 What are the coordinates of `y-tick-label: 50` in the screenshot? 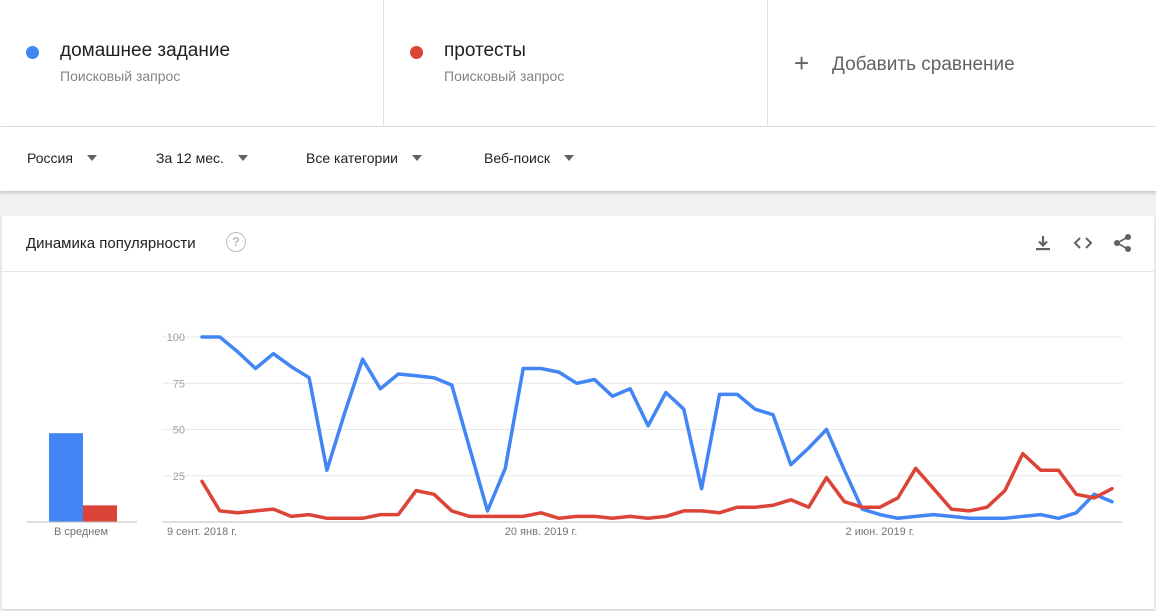 It's located at (179, 431).